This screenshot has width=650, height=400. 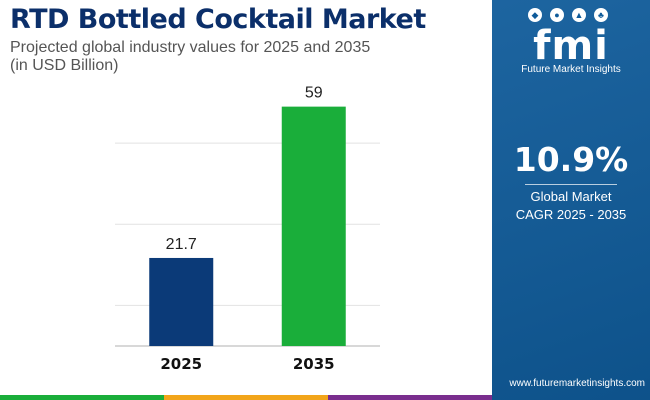 I want to click on cocktail-glass-icon: ◆, so click(x=535, y=15).